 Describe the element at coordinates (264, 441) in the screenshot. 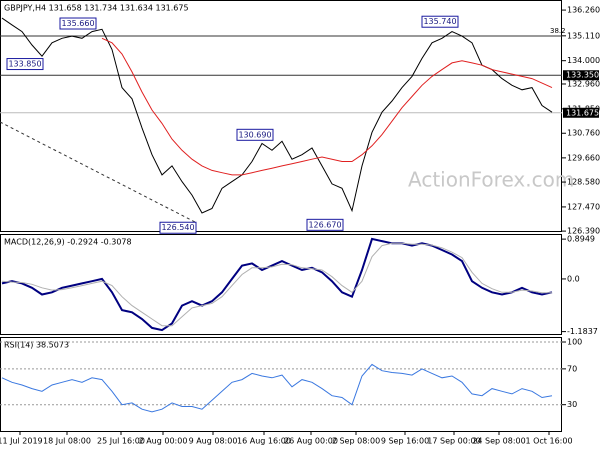

I see `x-tick-label: 16 Aug 16:00` at that location.